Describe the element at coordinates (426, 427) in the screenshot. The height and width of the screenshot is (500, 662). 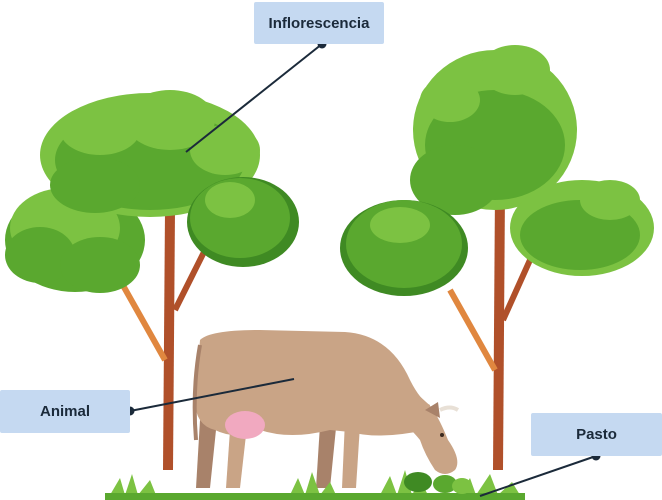
I see `cow-head` at that location.